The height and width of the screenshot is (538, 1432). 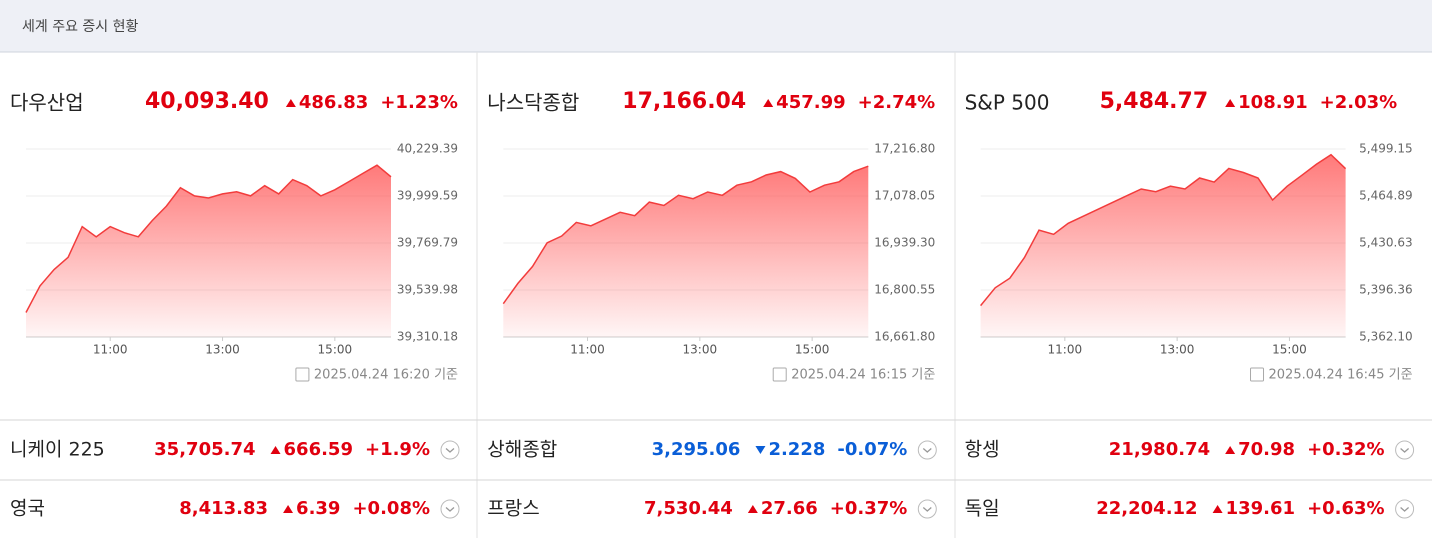 What do you see at coordinates (904, 243) in the screenshot?
I see `y-tick-label: 16,939.30` at bounding box center [904, 243].